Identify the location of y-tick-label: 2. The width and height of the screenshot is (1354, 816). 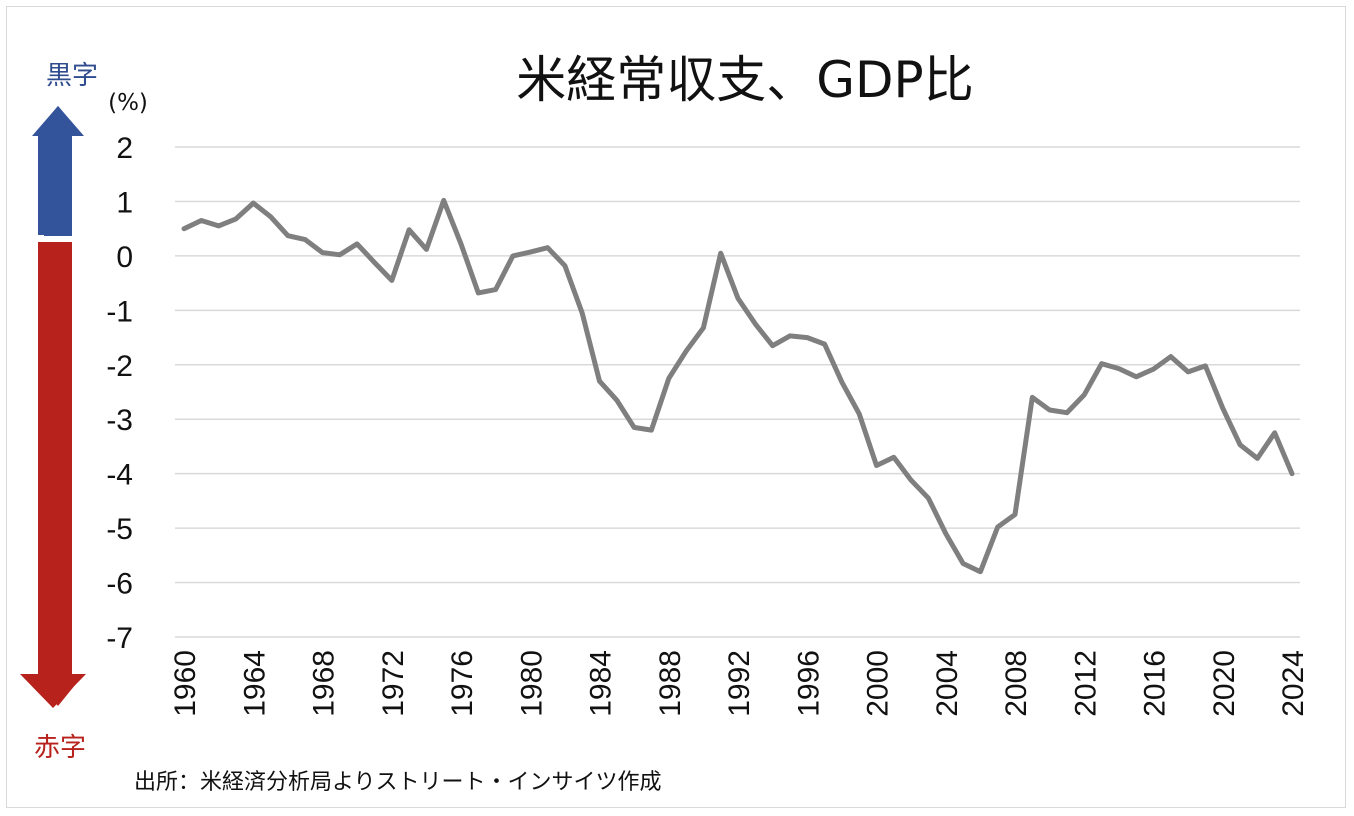
(124, 148).